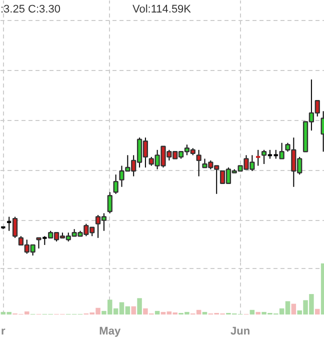 Image resolution: width=324 pixels, height=340 pixels. Describe the element at coordinates (3, 332) in the screenshot. I see `x-tick-label: r` at that location.